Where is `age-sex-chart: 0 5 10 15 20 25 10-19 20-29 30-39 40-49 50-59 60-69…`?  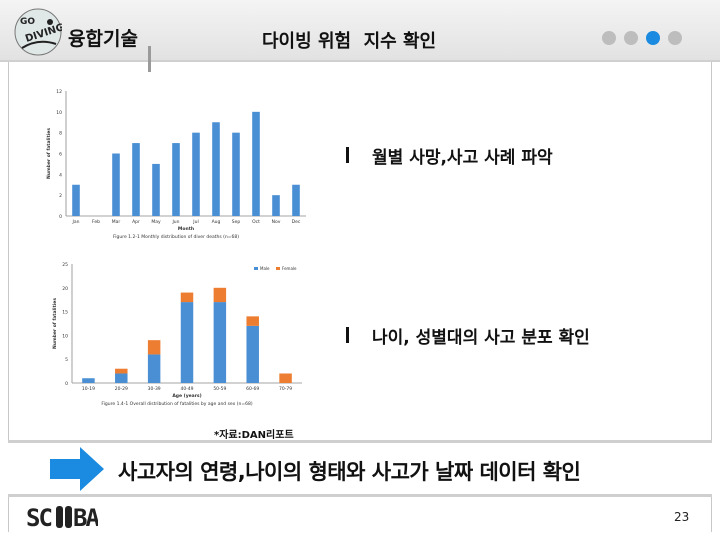 age-sex-chart: 0 5 10 15 20 25 10-19 20-29 30-39 40-49 50-59 60-69… is located at coordinates (180, 334).